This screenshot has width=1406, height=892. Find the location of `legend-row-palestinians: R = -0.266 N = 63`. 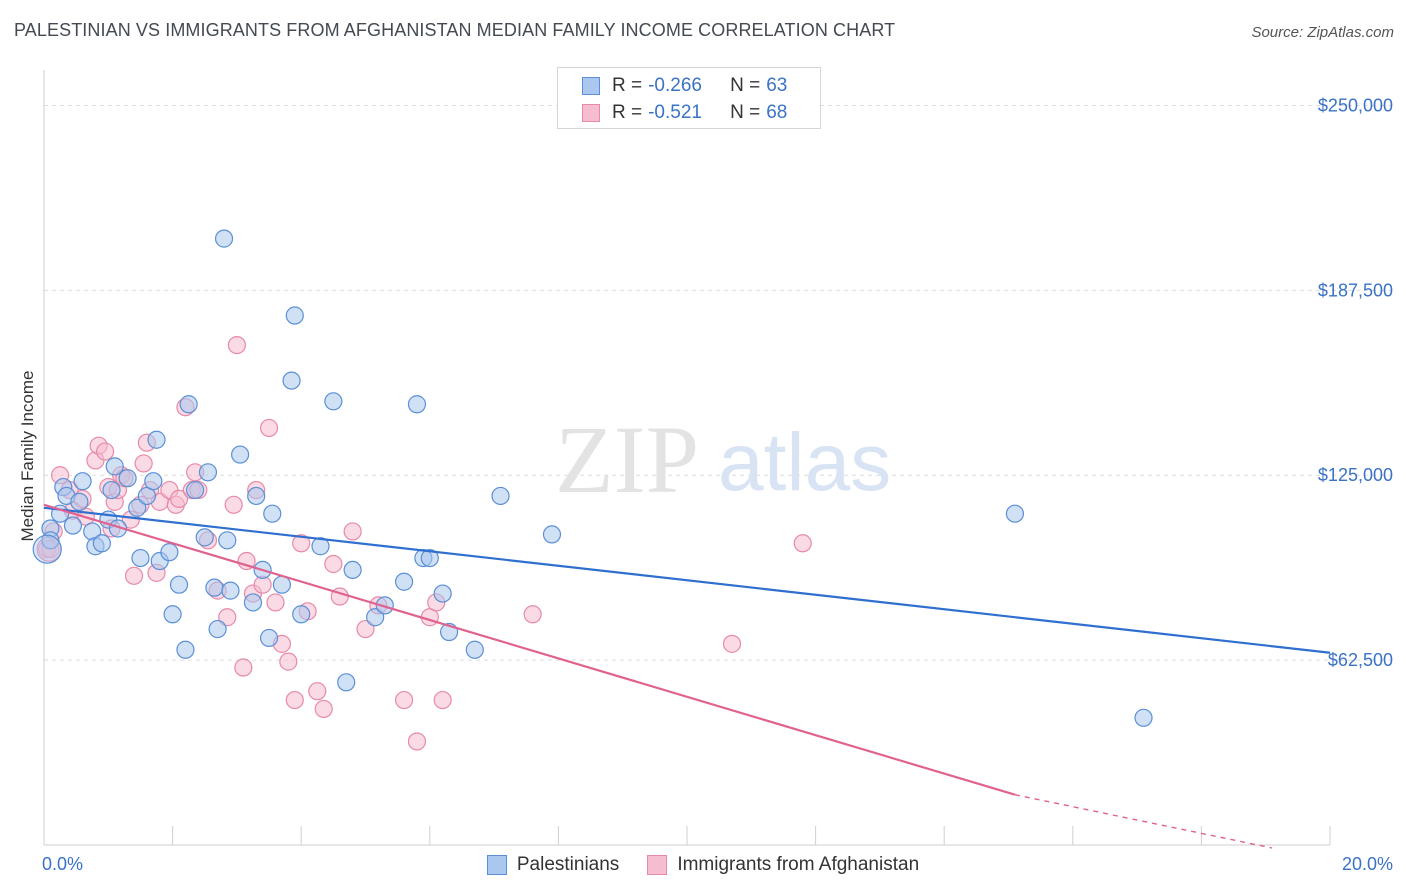

legend-row-palestinians: R = -0.266 N = 63 is located at coordinates (684, 86).